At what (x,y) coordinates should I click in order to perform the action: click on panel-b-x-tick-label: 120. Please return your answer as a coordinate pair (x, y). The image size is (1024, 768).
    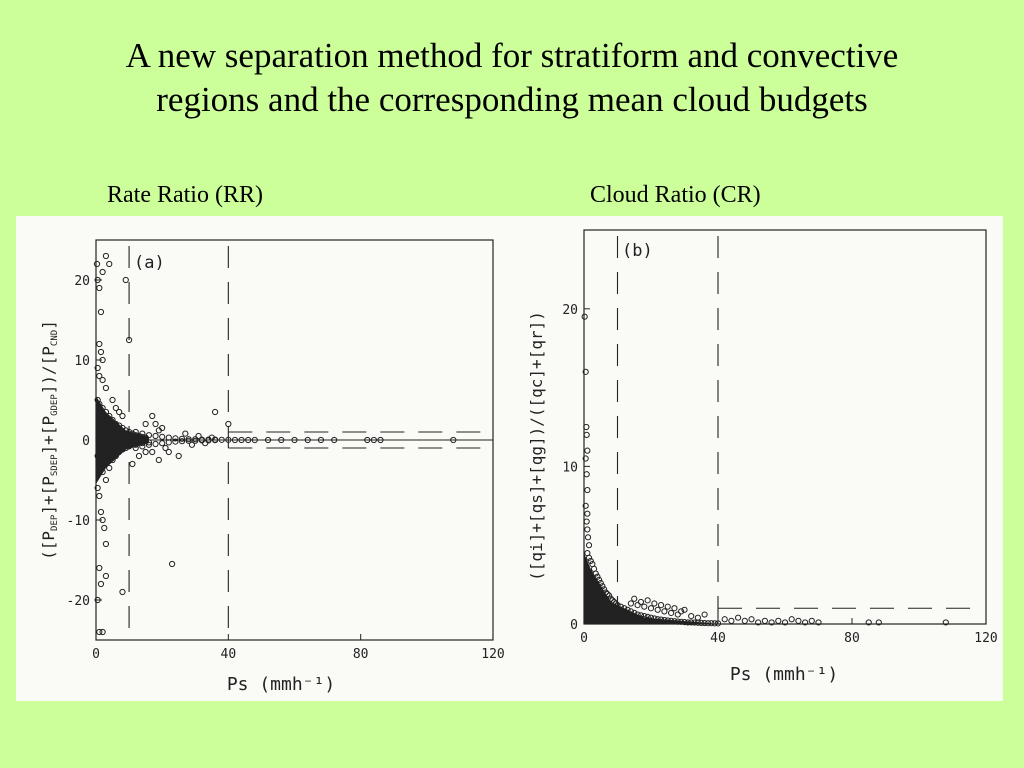
    Looking at the image, I should click on (985, 638).